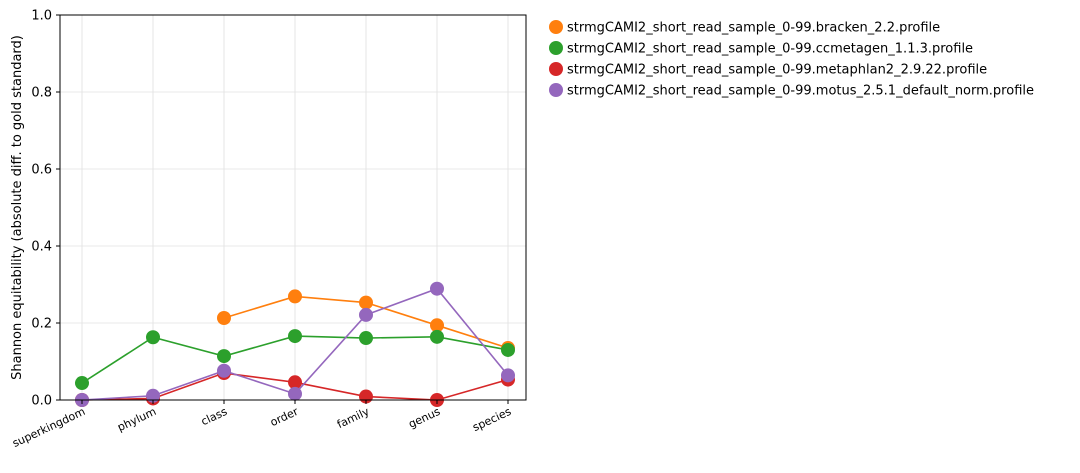 This screenshot has width=1080, height=473. I want to click on y-tick-label: 0.0, so click(41, 401).